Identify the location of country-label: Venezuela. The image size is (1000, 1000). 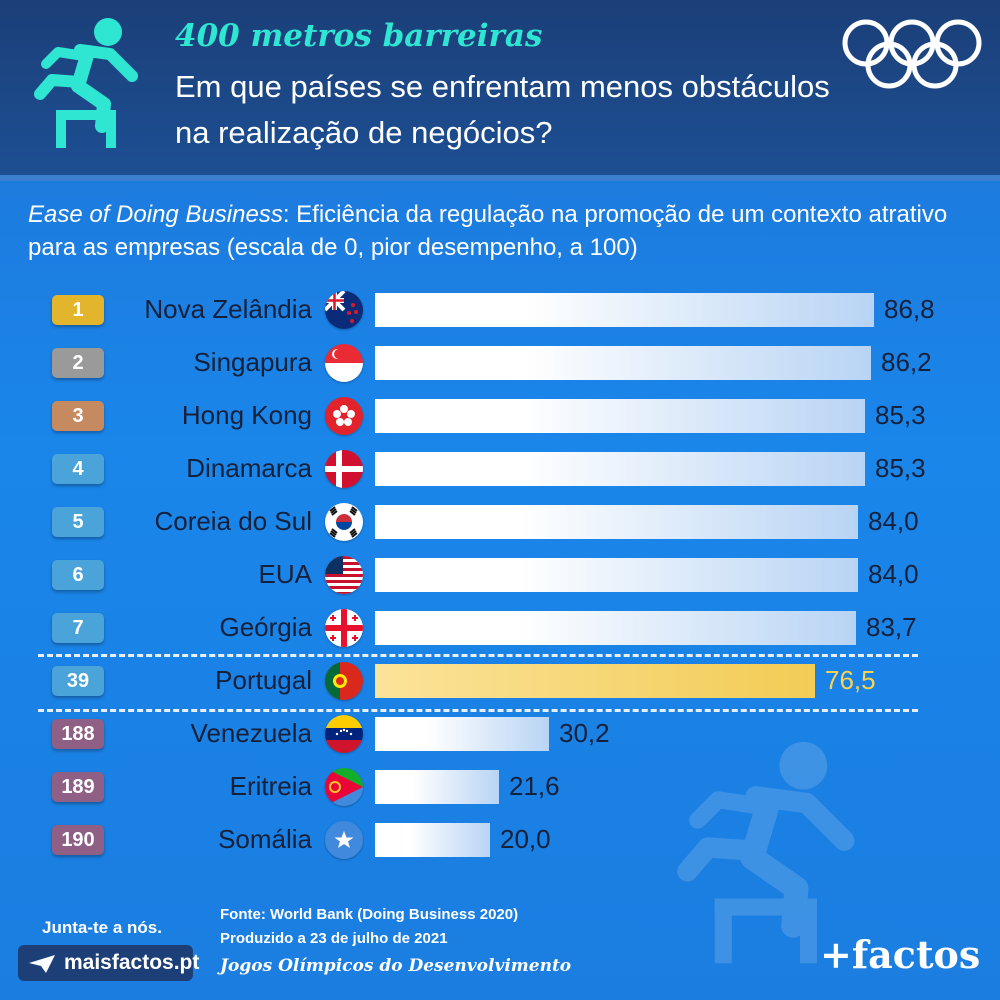
(251, 733).